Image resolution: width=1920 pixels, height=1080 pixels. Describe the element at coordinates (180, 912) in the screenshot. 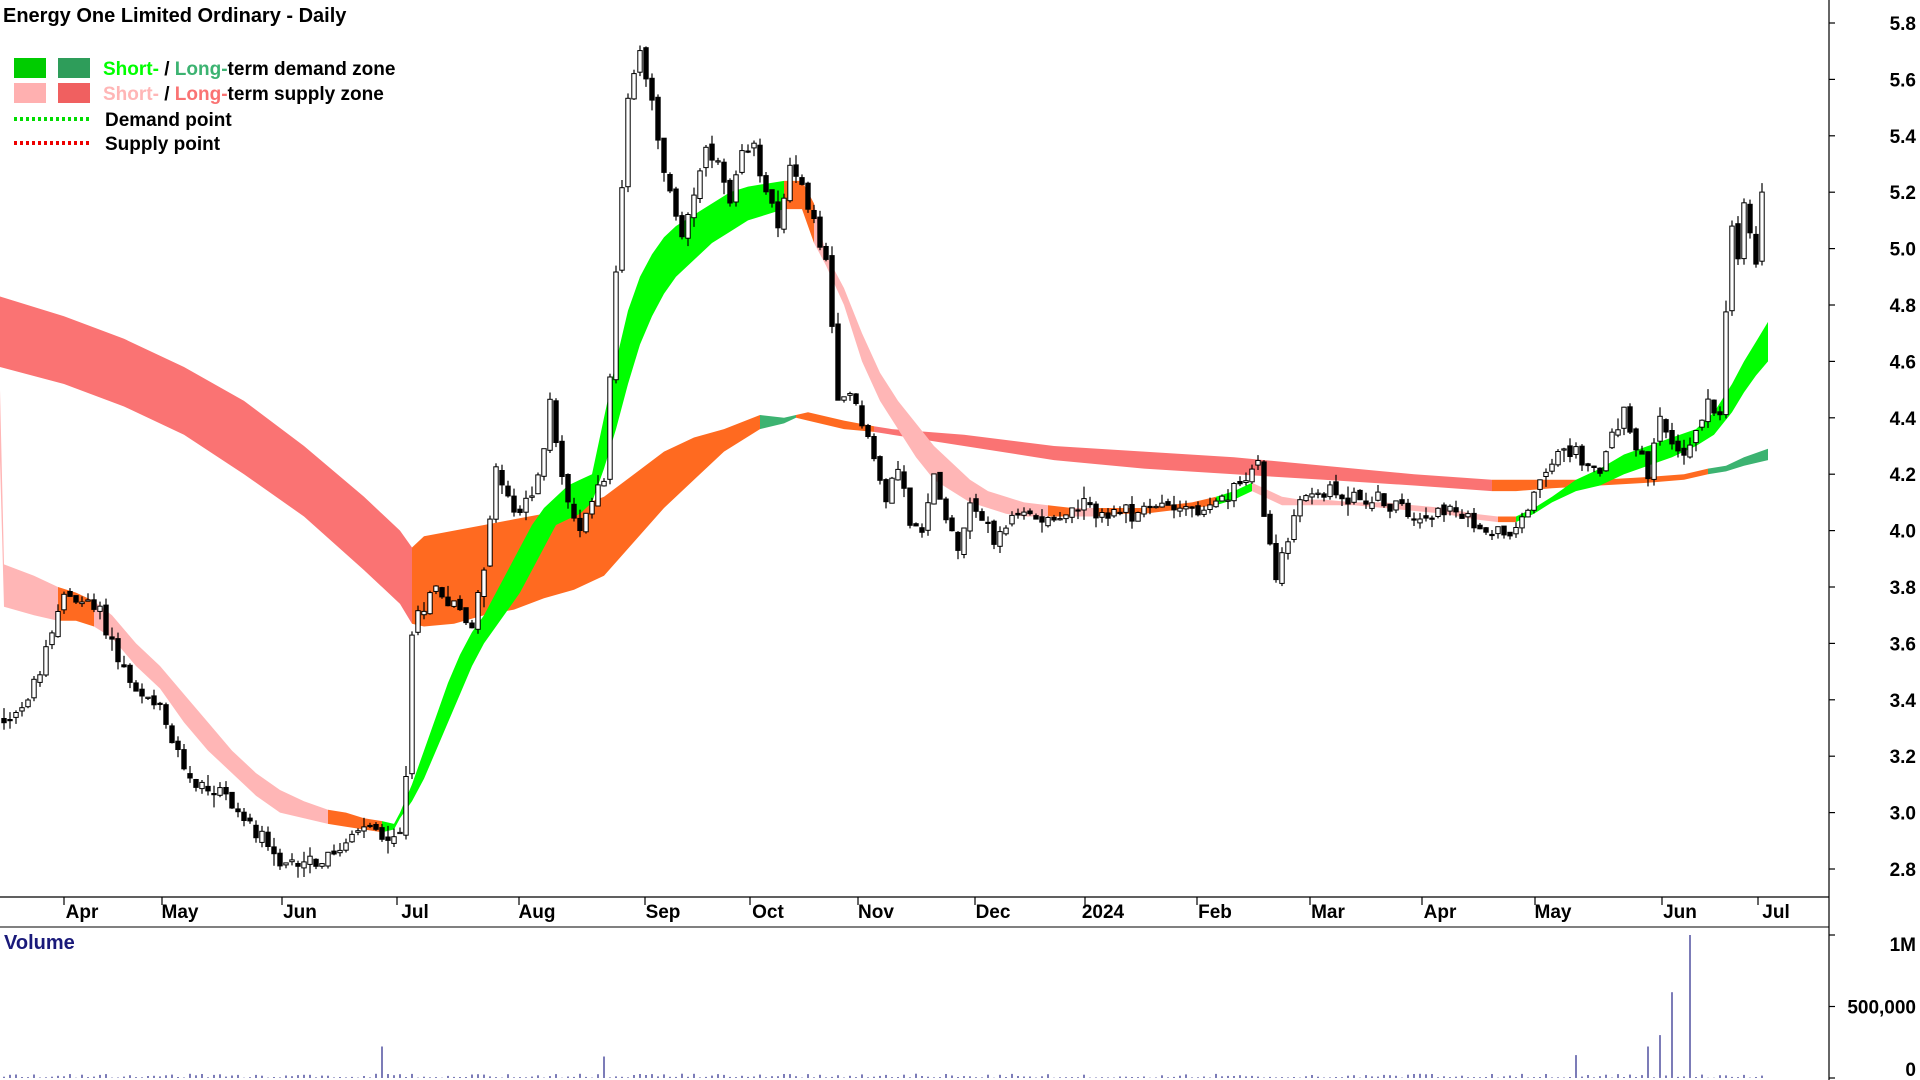

I see `time-tick-label: May` at that location.